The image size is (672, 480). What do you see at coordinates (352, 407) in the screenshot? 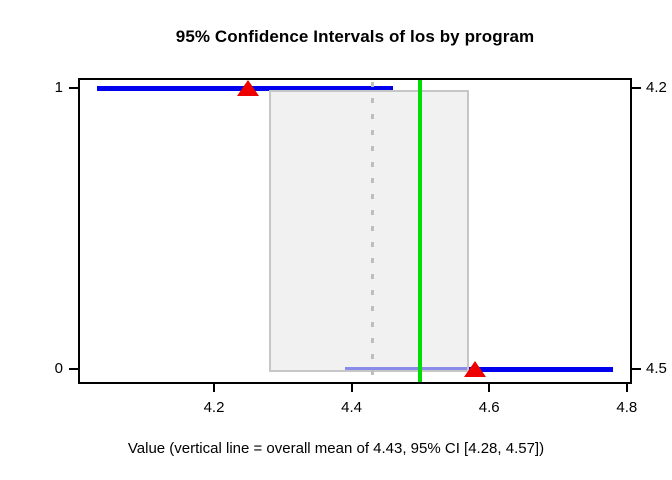
I see `x-tick-label: 4.4` at bounding box center [352, 407].